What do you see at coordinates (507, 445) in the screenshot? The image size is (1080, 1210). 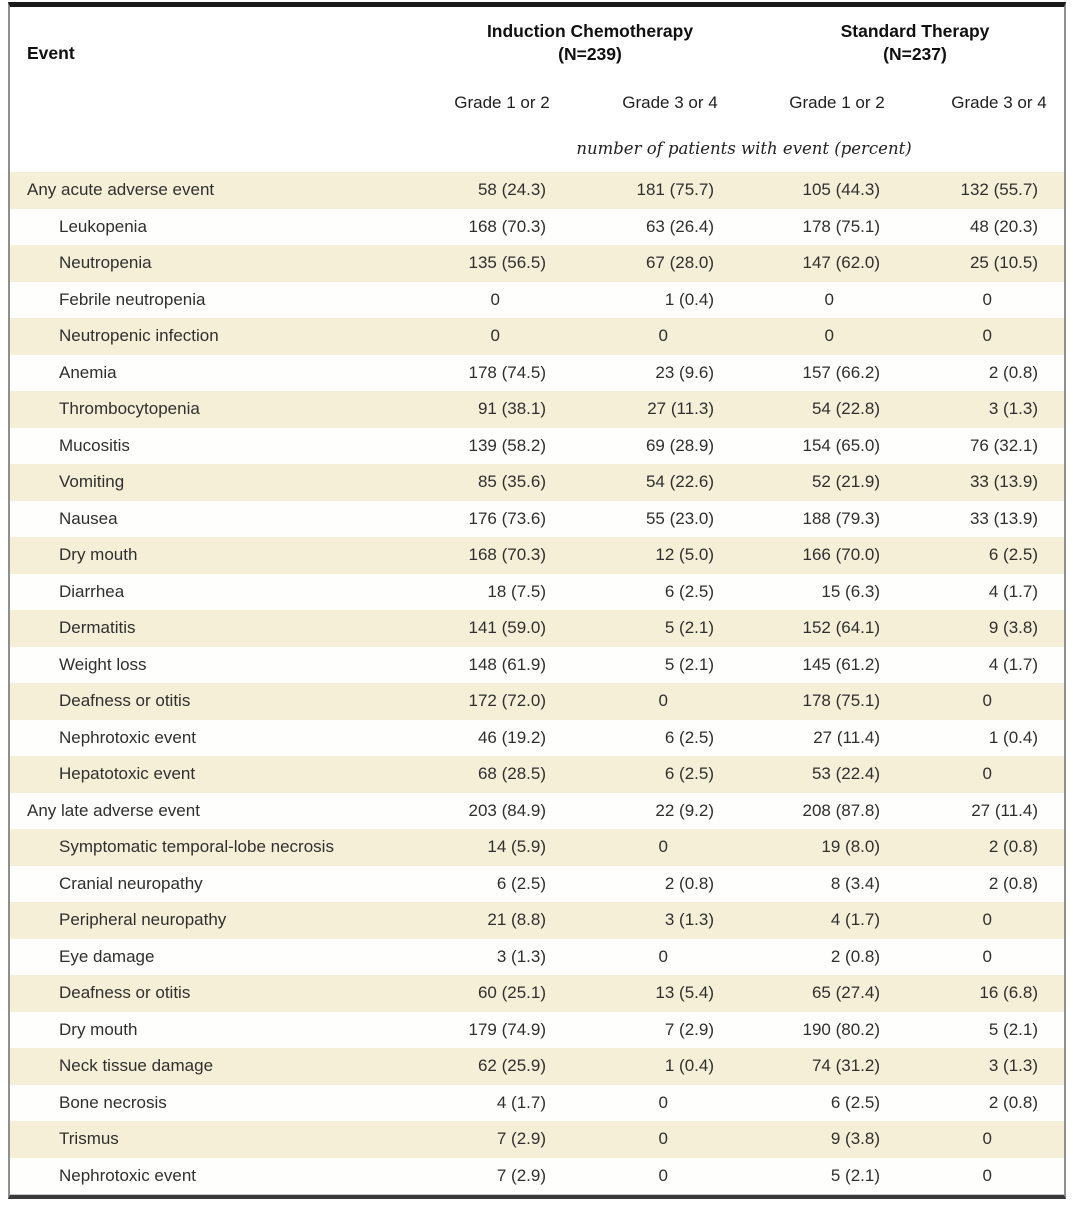 I see `value-ic-grade12: 139 (58.2)` at bounding box center [507, 445].